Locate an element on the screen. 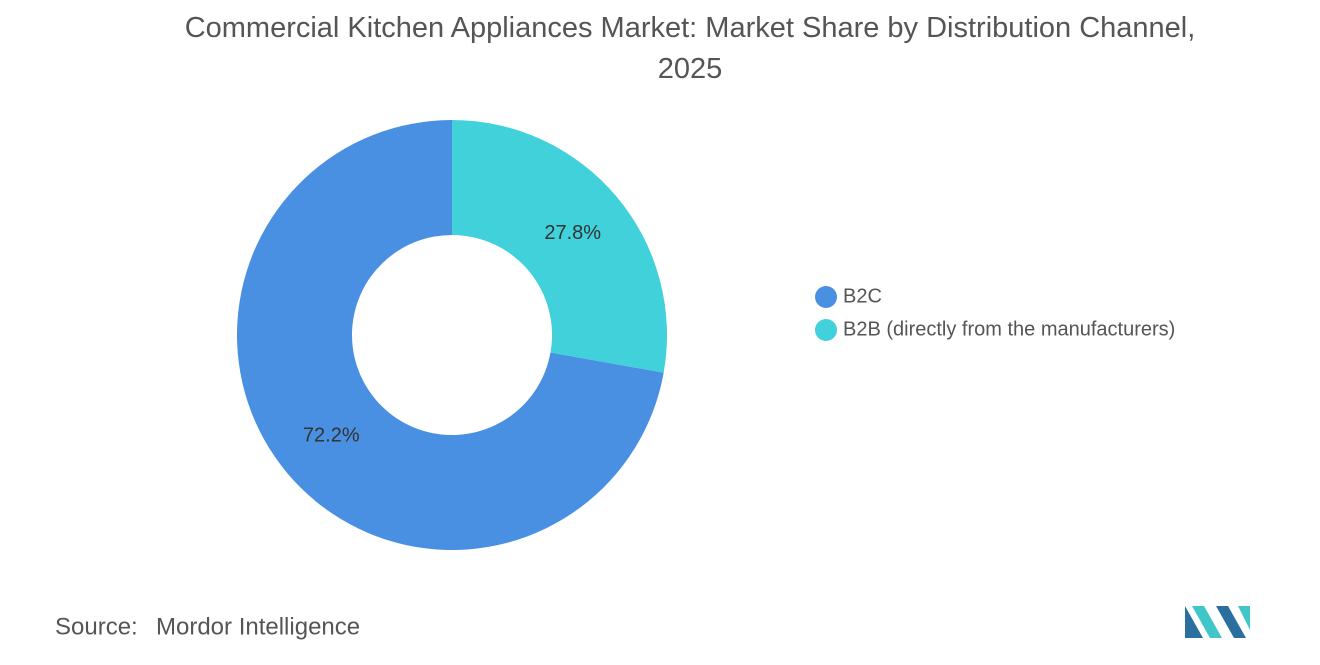  logo is located at coordinates (1217, 622).